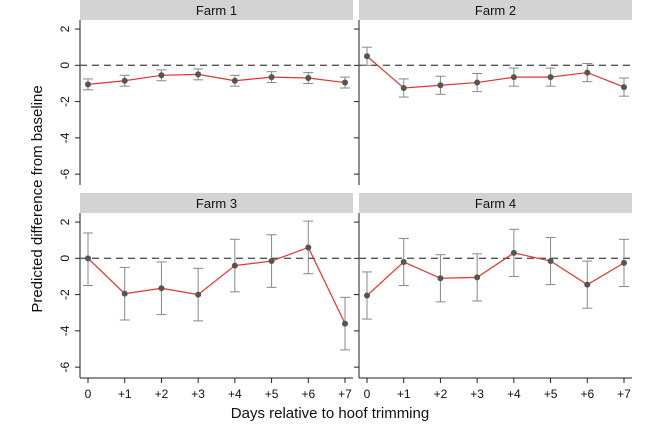  I want to click on panel-title: Farm 1, so click(216, 10).